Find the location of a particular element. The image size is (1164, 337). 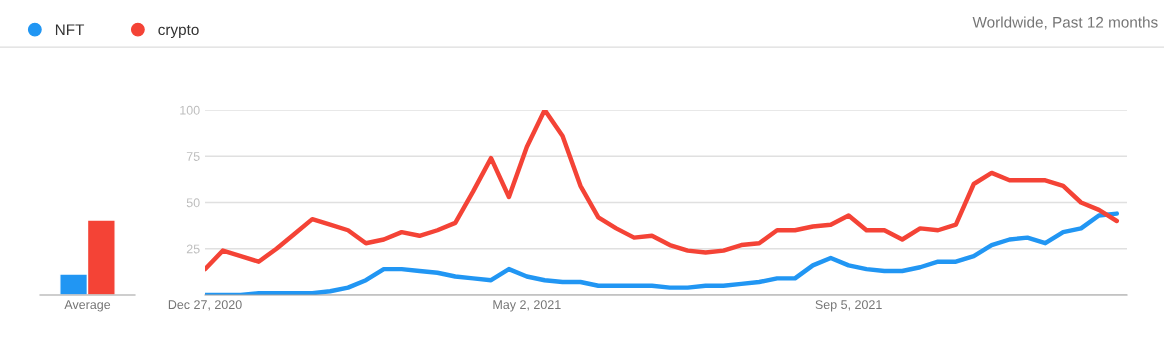

y-tick-label: 25 is located at coordinates (193, 249).